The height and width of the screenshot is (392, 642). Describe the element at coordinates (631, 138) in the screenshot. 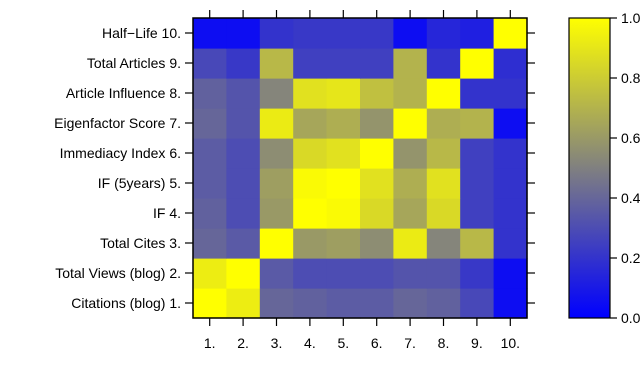

I see `colorbar-tick-label: 0.6` at that location.